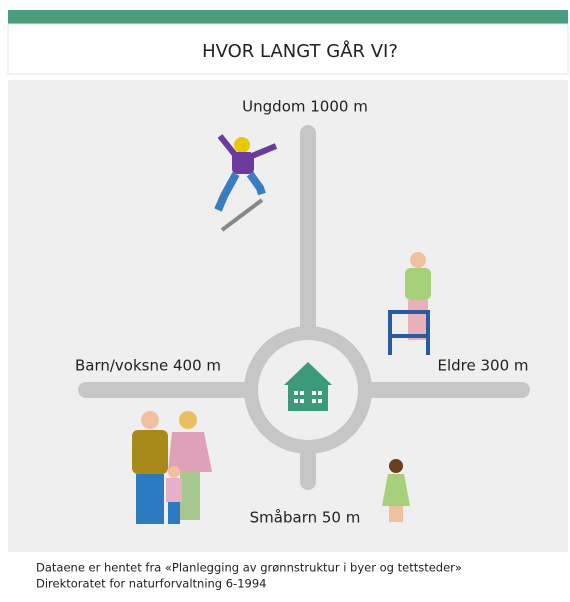 The width and height of the screenshot is (570, 602). What do you see at coordinates (246, 183) in the screenshot?
I see `skater-figure` at bounding box center [246, 183].